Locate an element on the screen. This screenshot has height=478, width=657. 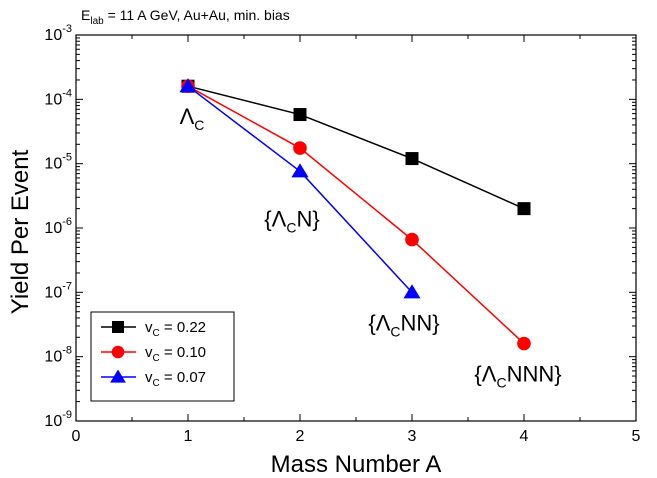
series-line is located at coordinates (356, 147).